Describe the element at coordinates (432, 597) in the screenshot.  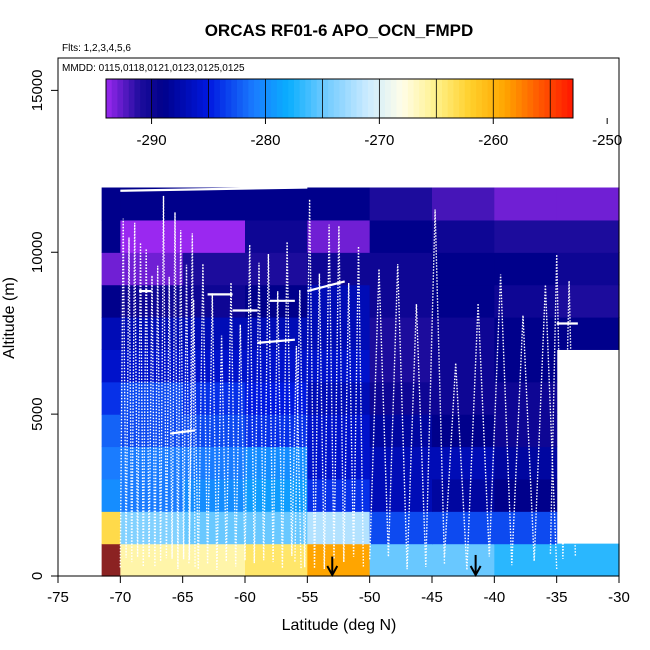
I see `x-tick-label: -45` at that location.